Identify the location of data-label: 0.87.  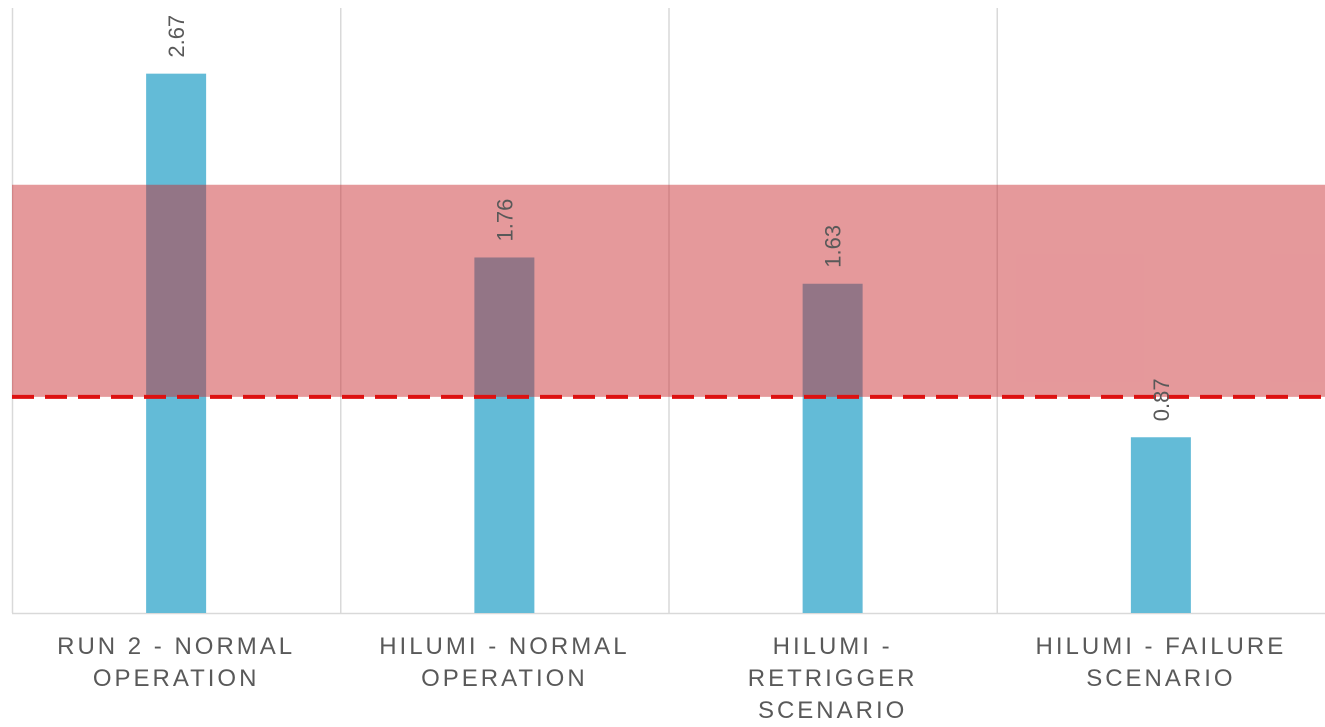
(1161, 399).